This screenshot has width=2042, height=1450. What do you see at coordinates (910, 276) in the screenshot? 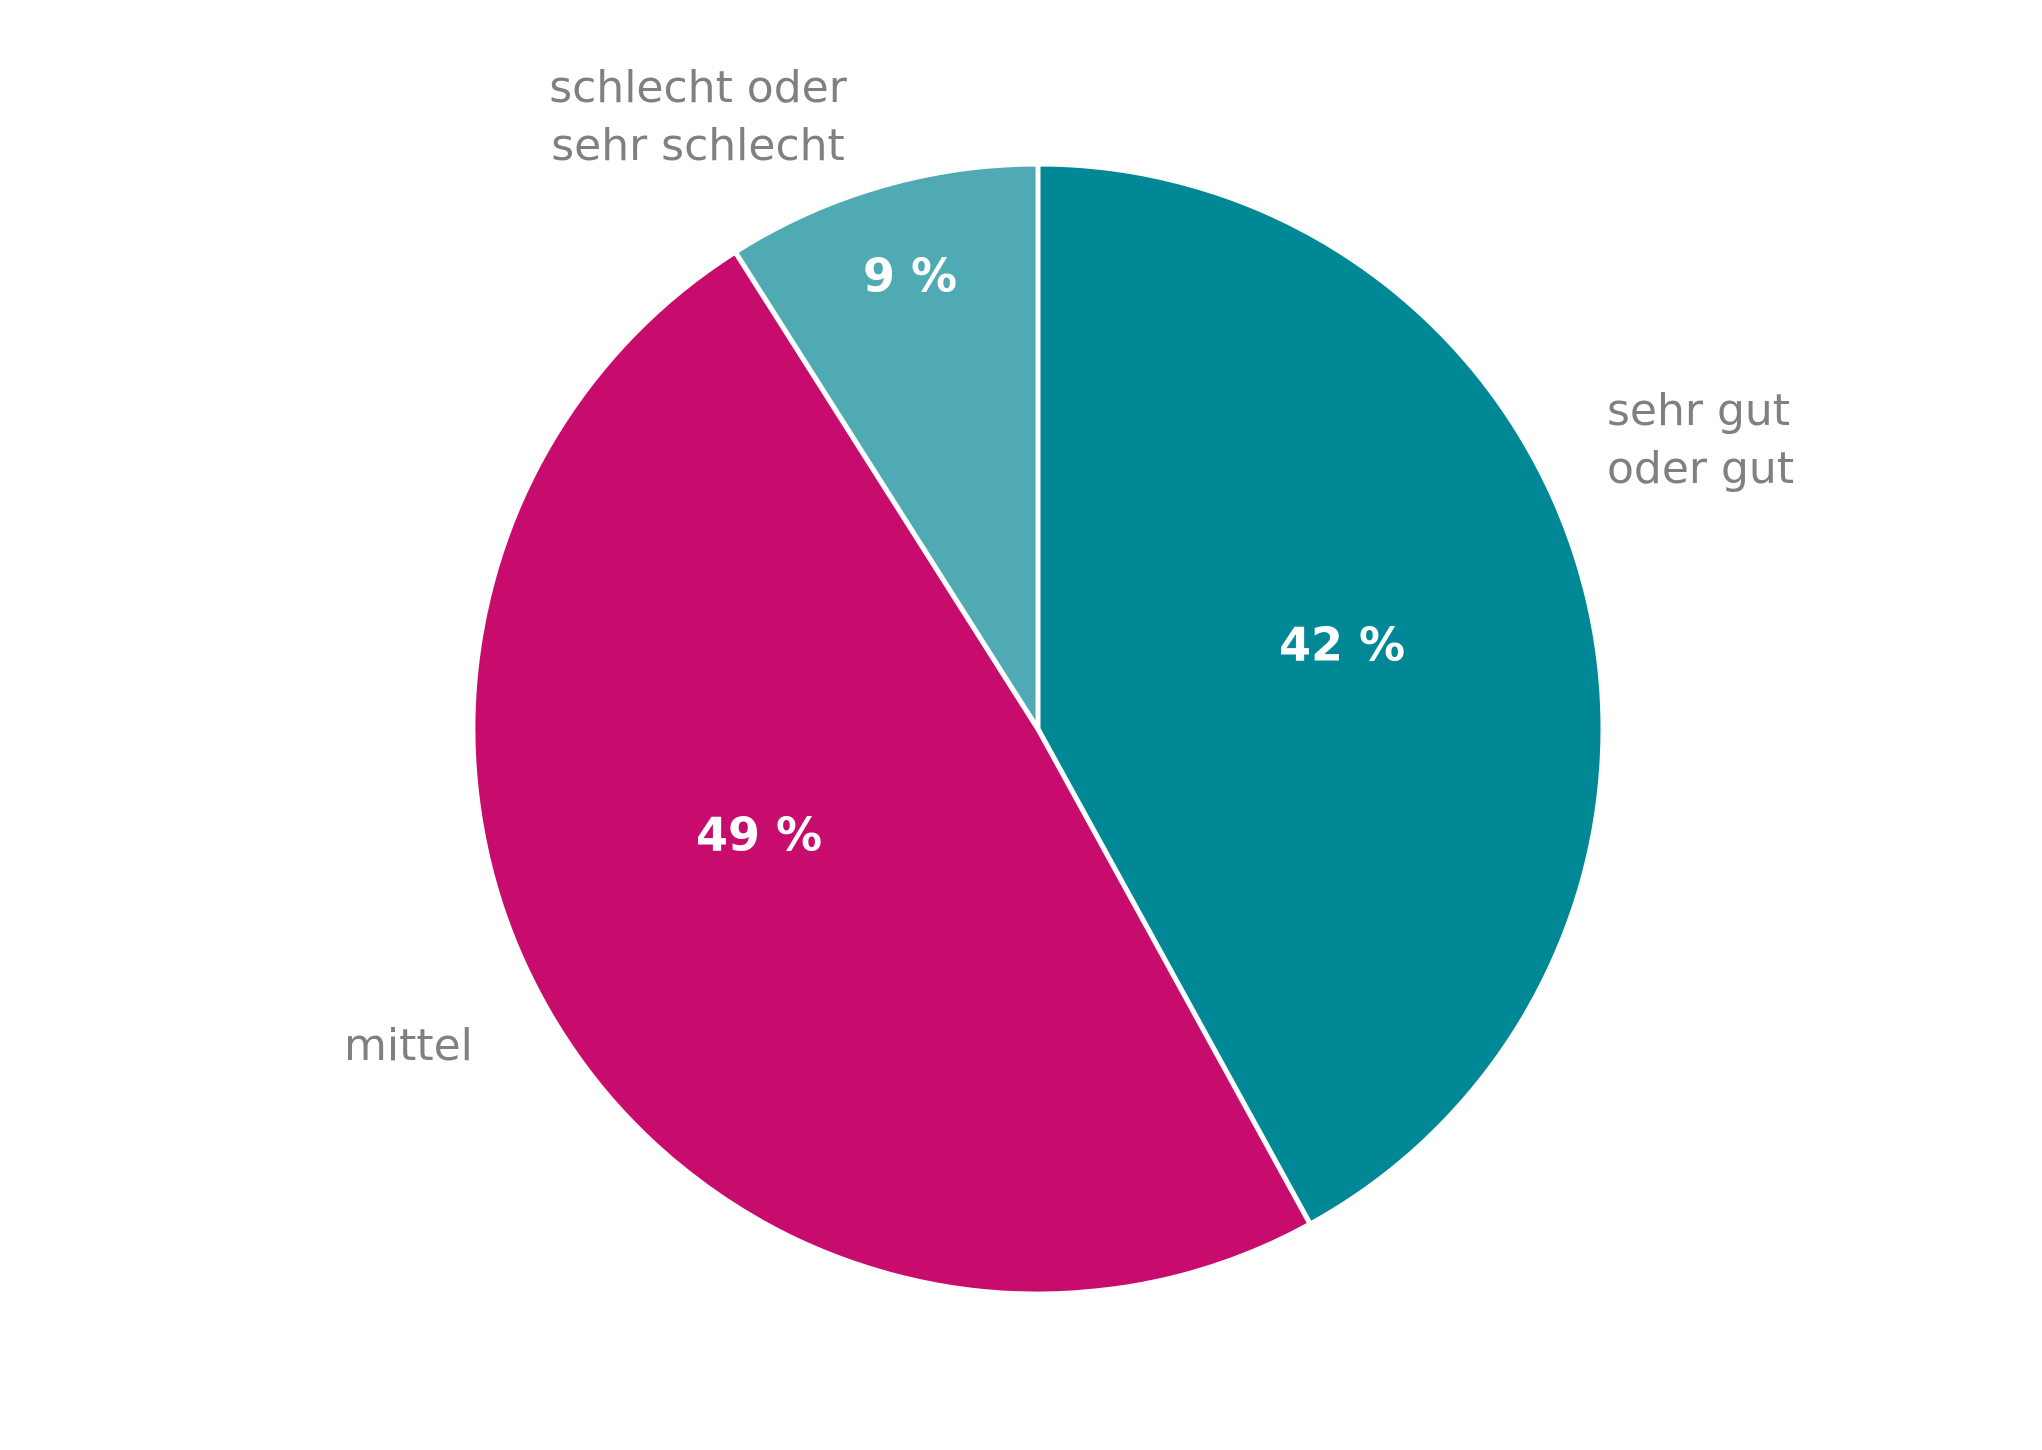
I see `value-label: 9 %` at bounding box center [910, 276].